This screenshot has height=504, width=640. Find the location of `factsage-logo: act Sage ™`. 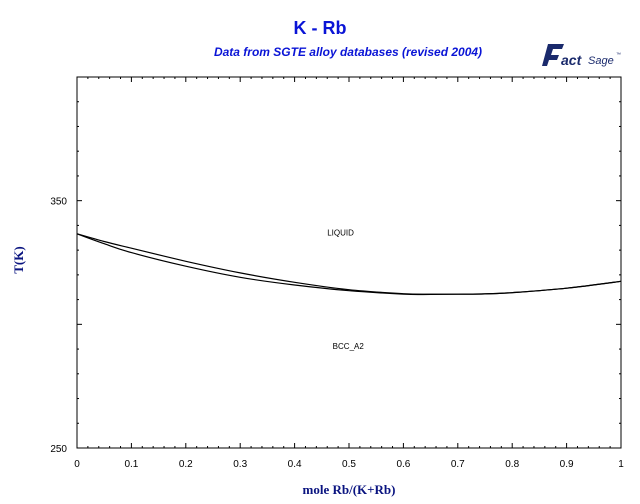

factsage-logo: act Sage ™ is located at coordinates (581, 56).